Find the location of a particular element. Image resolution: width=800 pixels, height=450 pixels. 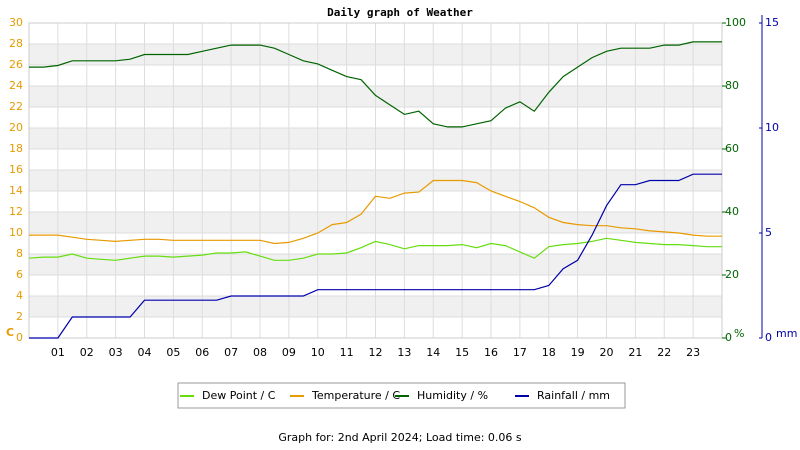

x-tick-label: 15 is located at coordinates (462, 352).